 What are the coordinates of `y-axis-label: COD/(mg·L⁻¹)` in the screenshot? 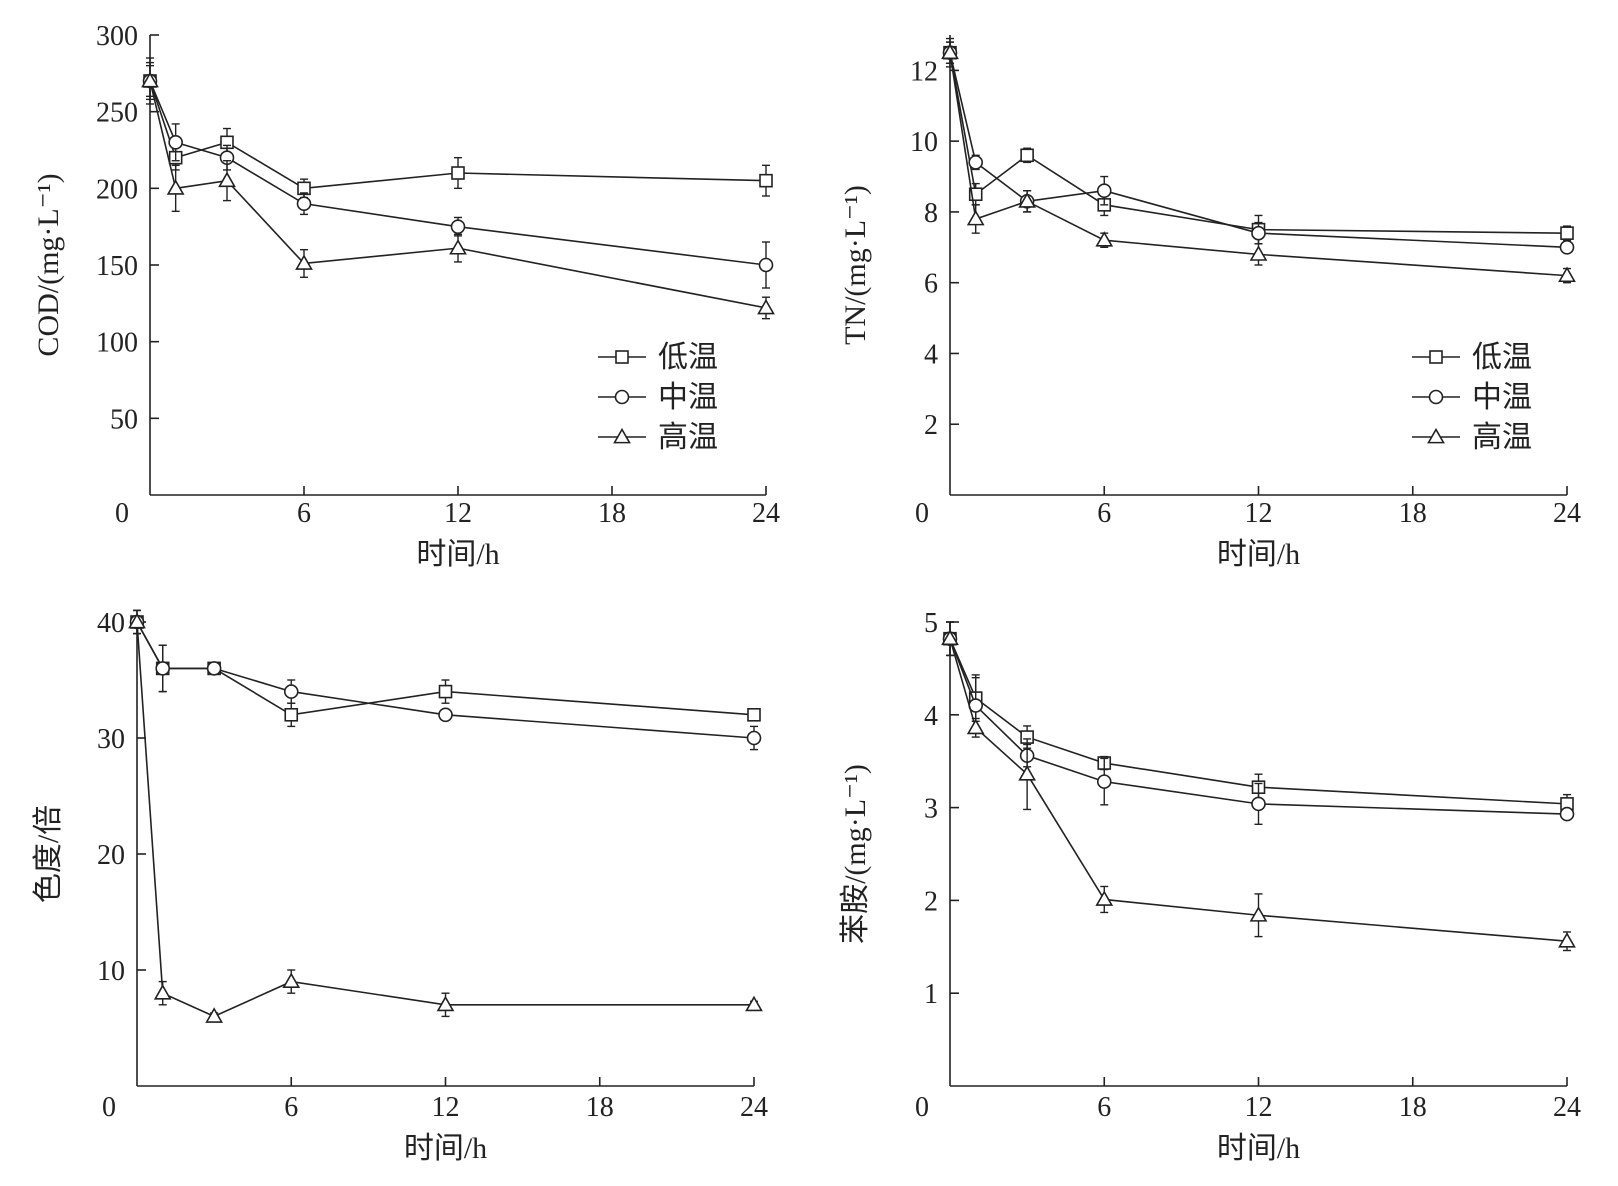 It's located at (48, 264).